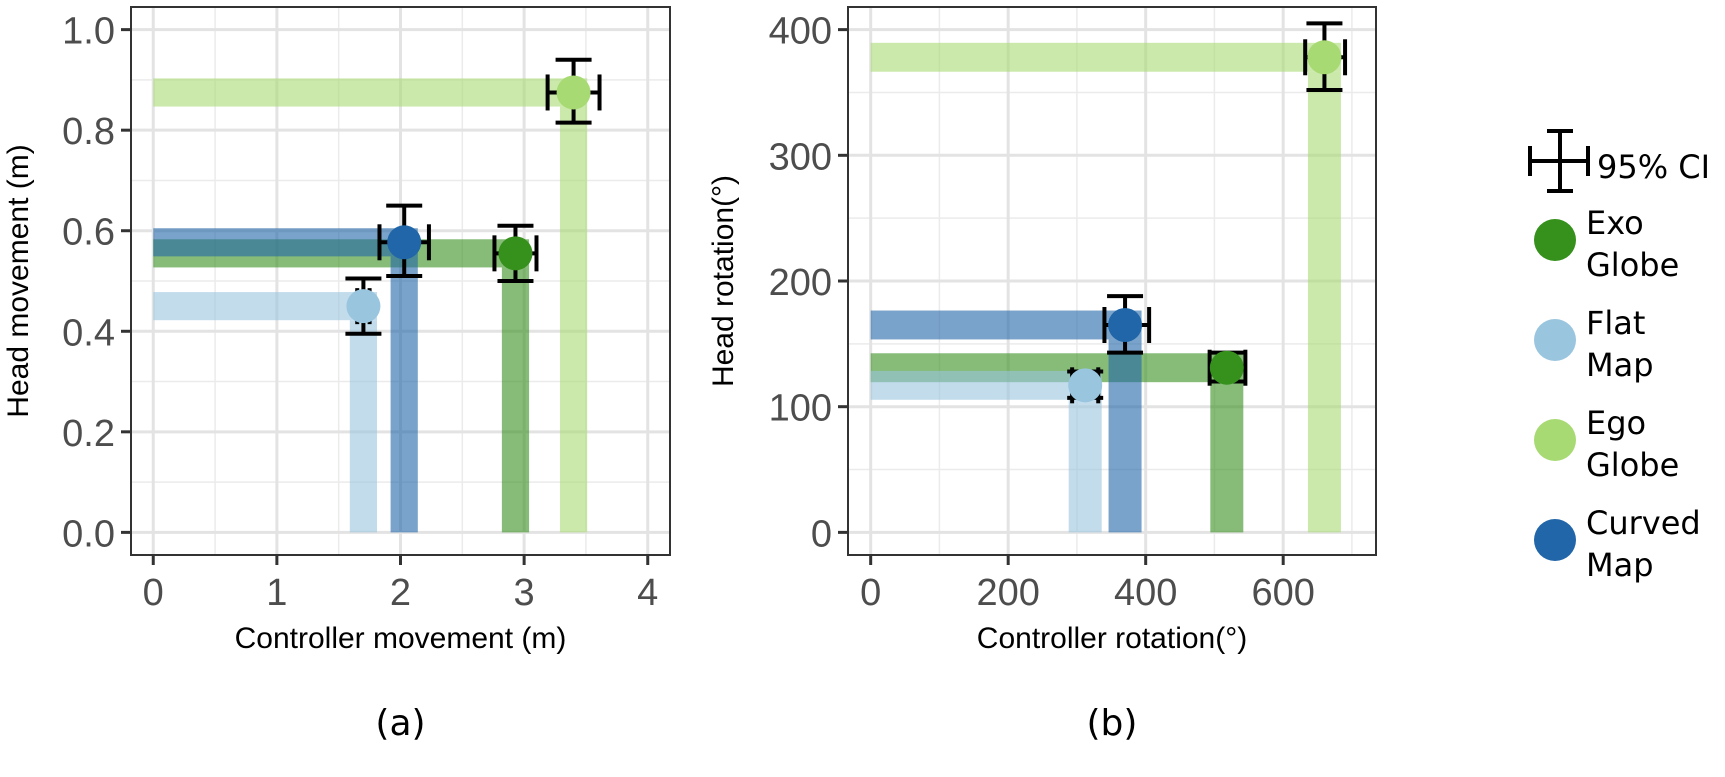 The width and height of the screenshot is (1725, 777). Describe the element at coordinates (1615, 223) in the screenshot. I see `legend-label: Exo` at that location.